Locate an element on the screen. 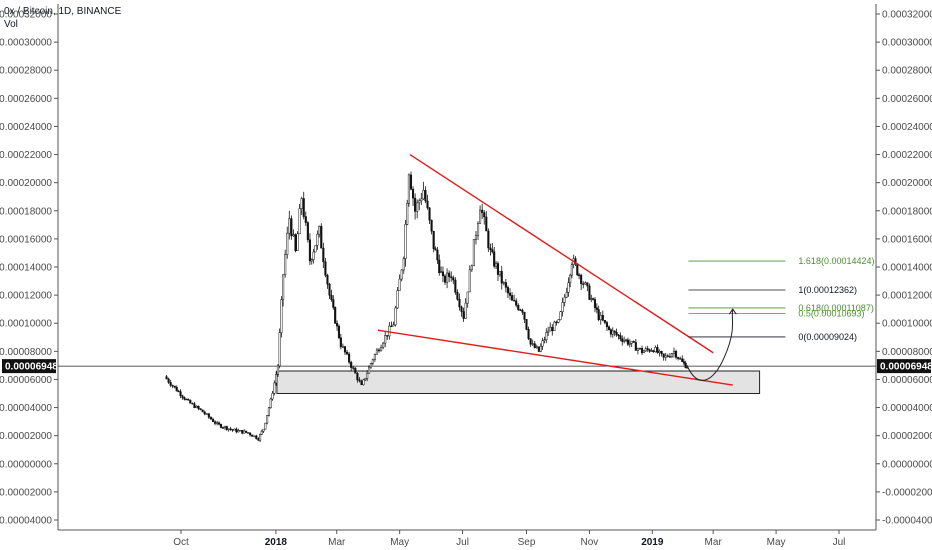 The width and height of the screenshot is (932, 550). y-tick-label-left: 0.00016000 is located at coordinates (26, 239).